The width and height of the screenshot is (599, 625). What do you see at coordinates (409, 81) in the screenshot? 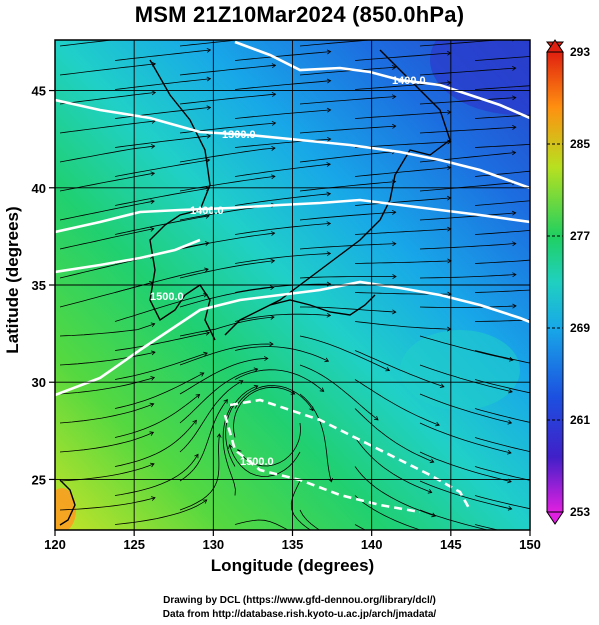
I see `contour-label-1: 1400.0` at bounding box center [409, 81].